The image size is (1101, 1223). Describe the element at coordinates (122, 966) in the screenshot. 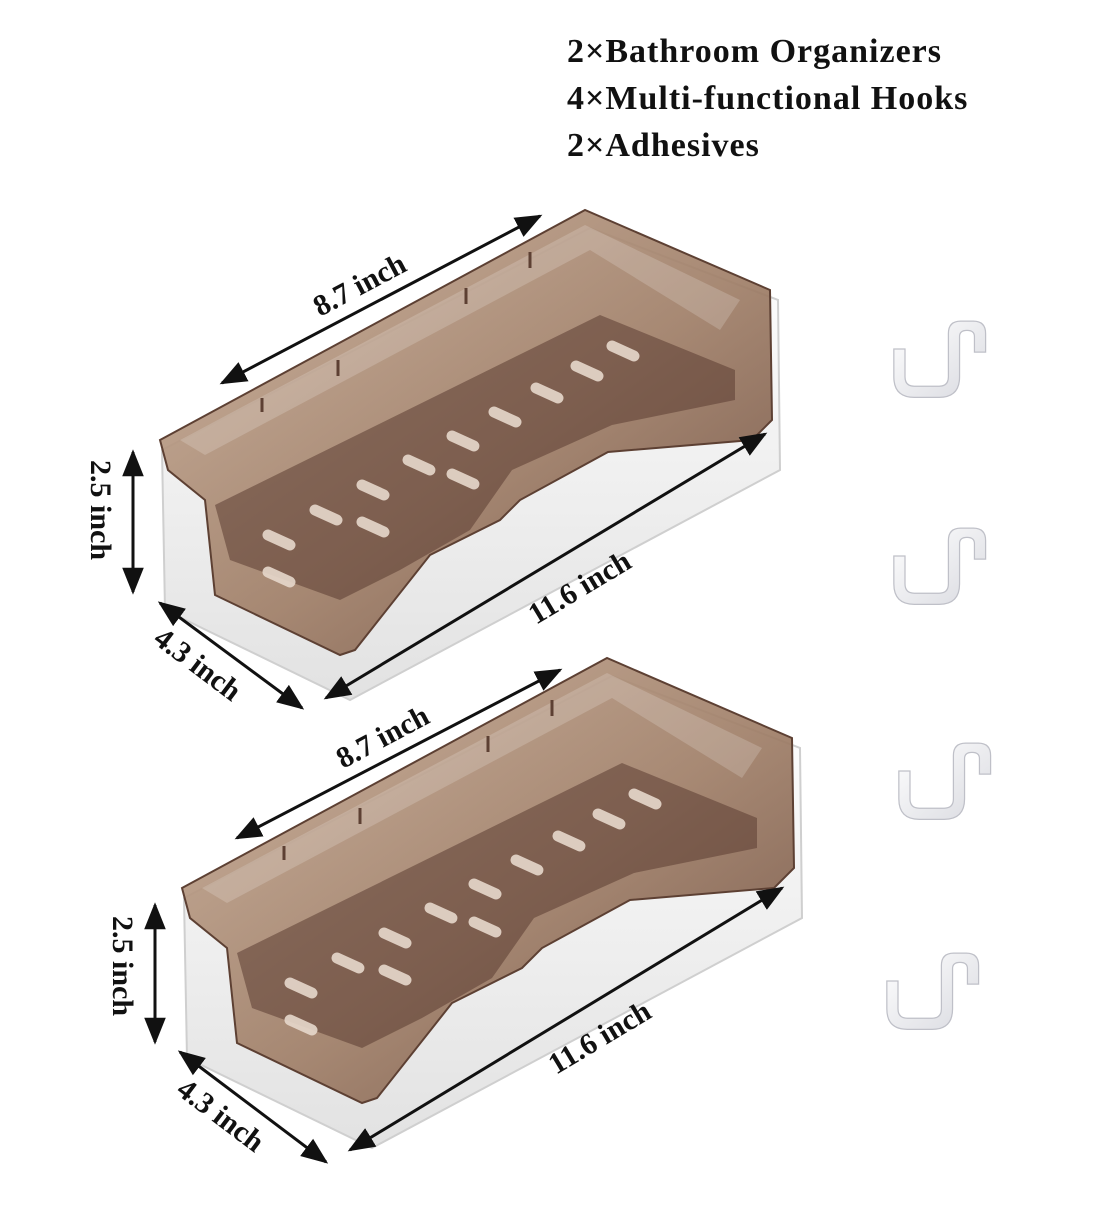

I see `height-label-bottom: 2.5 inch` at that location.